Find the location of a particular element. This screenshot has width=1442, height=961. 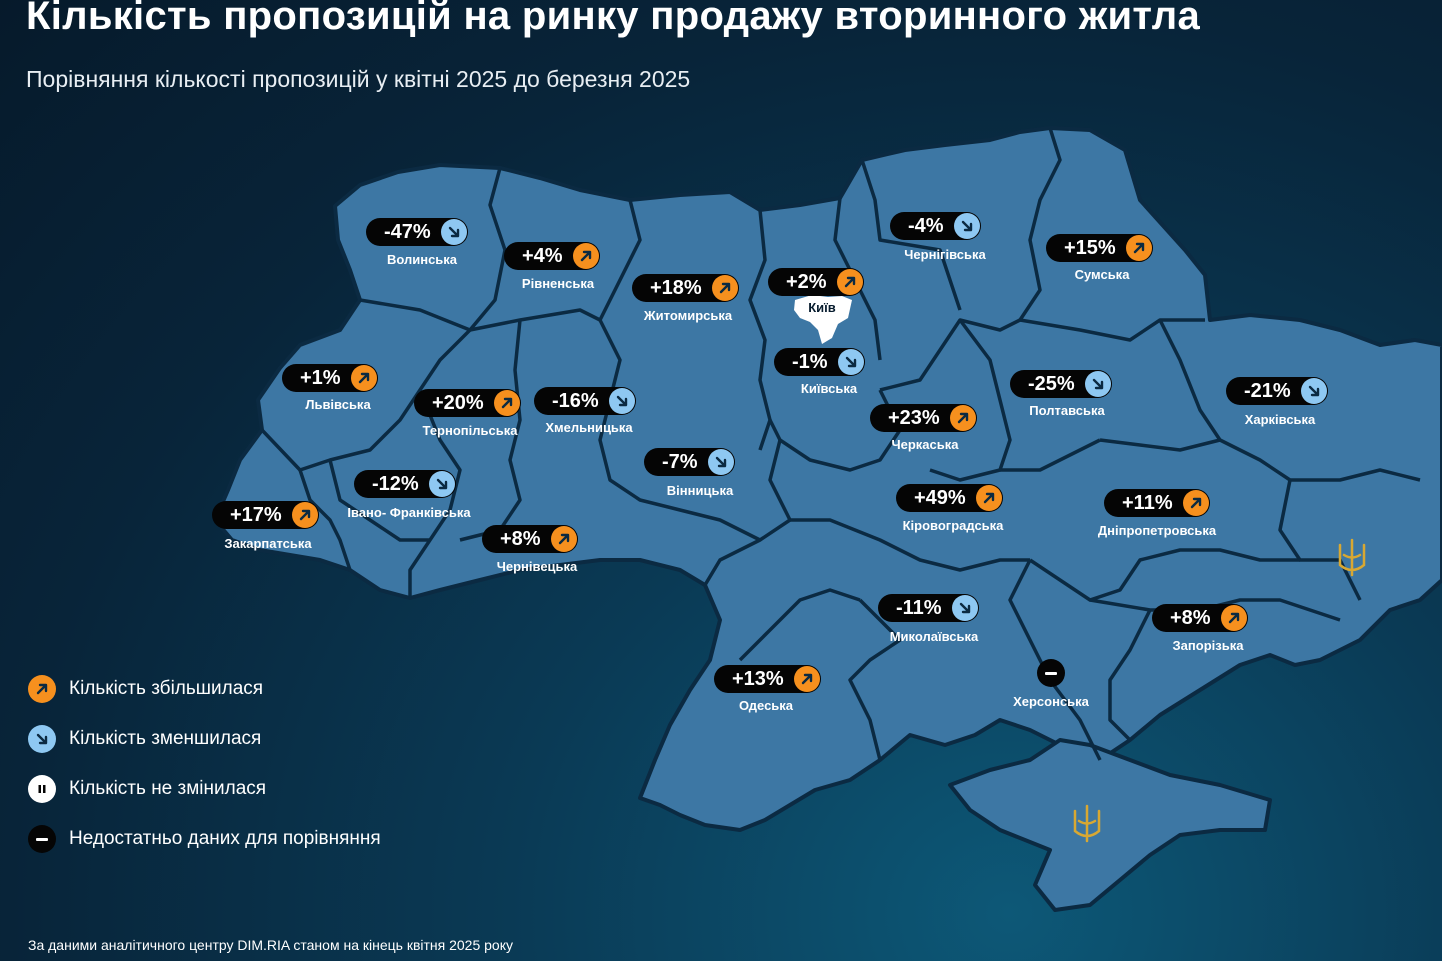

region-name: Київська is located at coordinates (829, 388).